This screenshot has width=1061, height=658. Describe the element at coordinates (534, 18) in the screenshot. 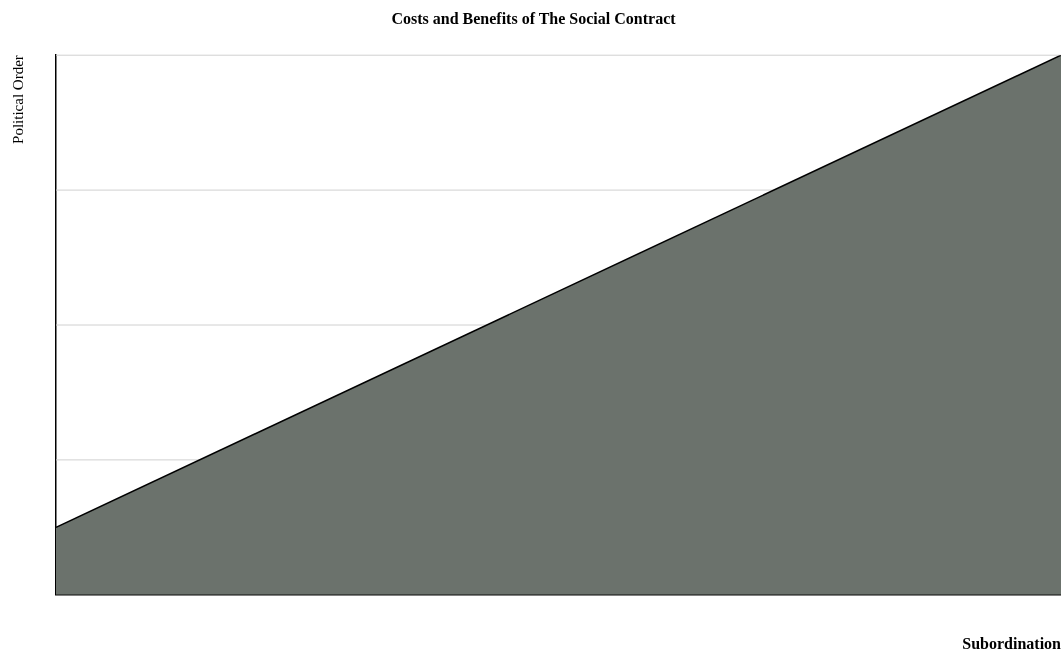

I see `chart-title: Costs and Benefits of The Social Contract` at that location.